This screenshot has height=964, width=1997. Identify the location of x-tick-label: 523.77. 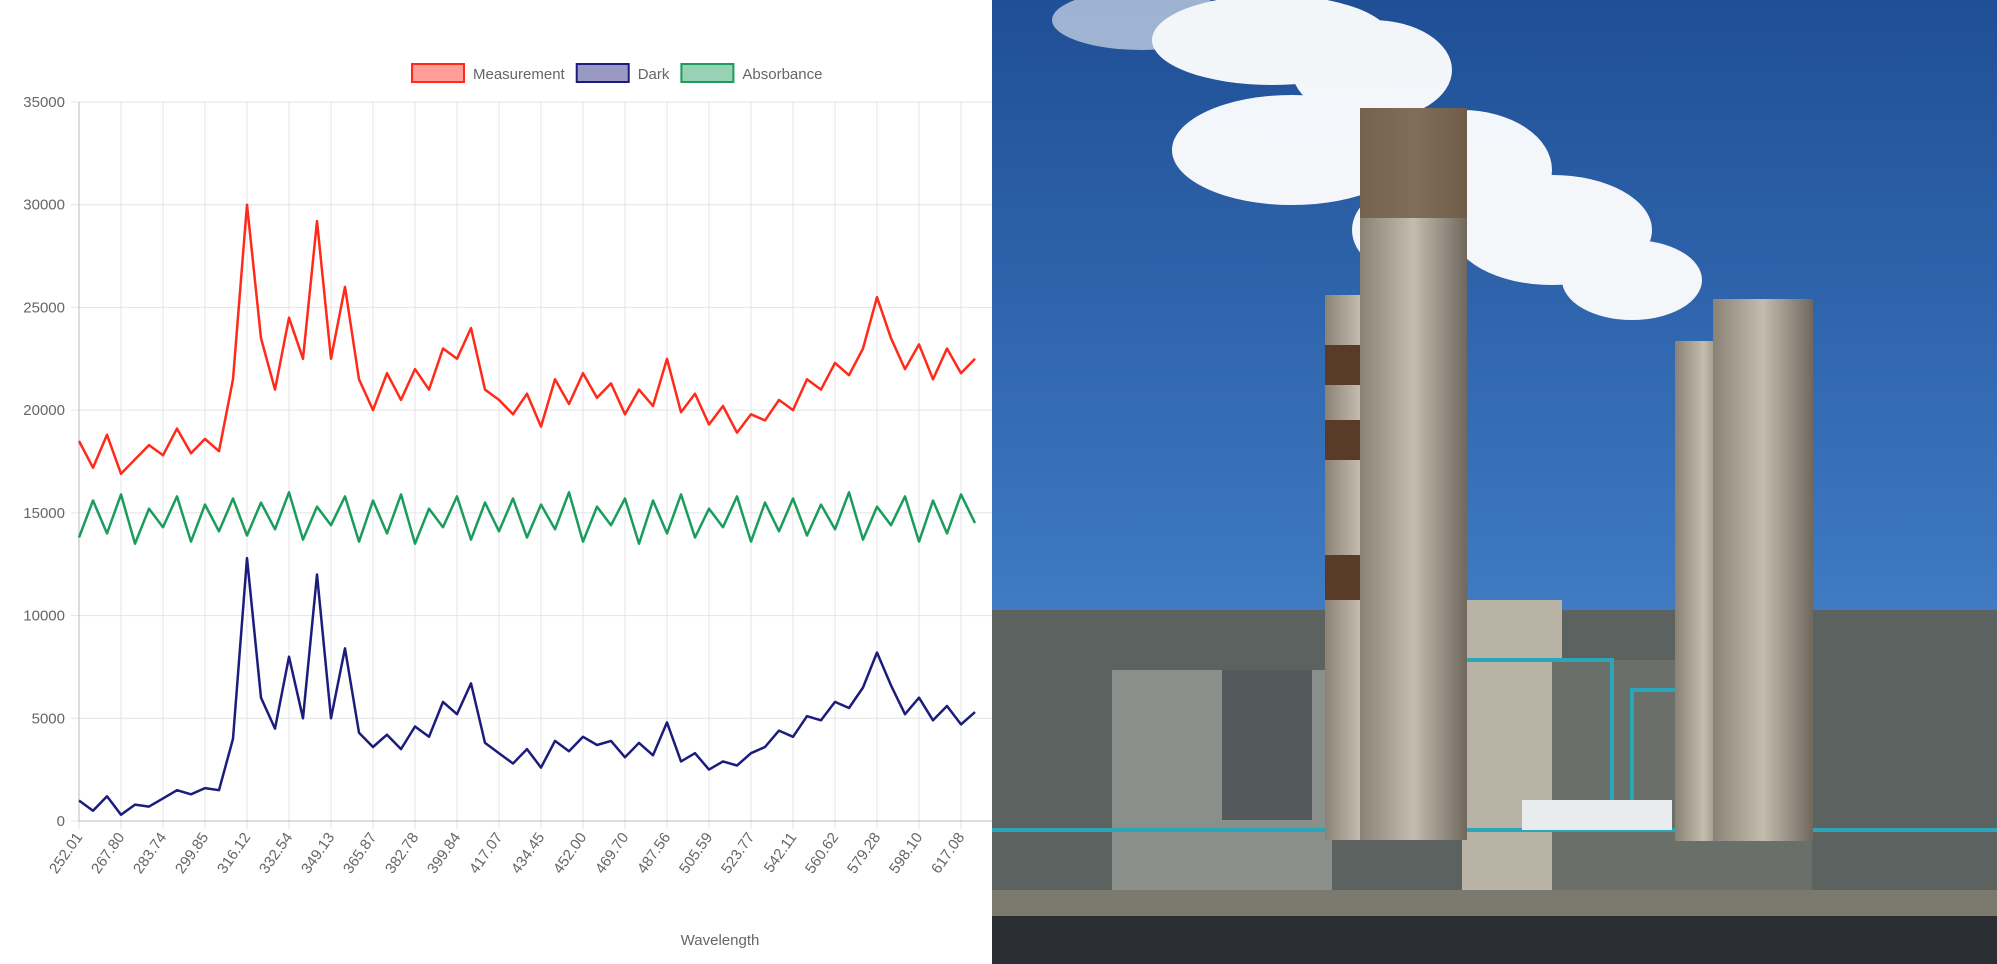
(738, 853).